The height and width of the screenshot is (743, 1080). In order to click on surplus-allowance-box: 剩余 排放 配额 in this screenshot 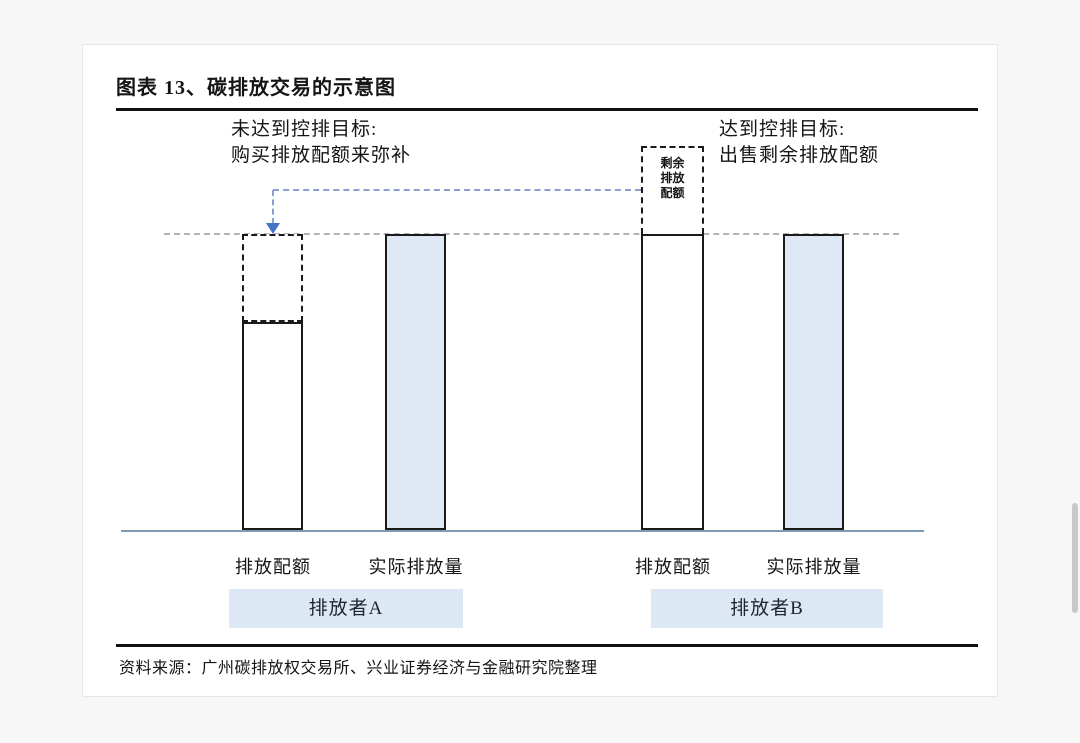, I will do `click(672, 190)`.